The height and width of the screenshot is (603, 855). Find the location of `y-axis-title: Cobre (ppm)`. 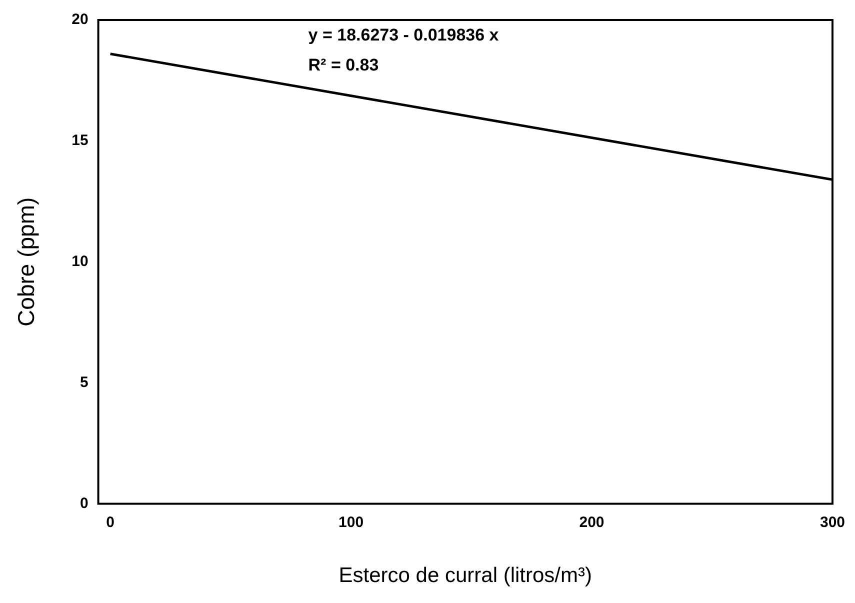

y-axis-title: Cobre (ppm) is located at coordinates (26, 261).